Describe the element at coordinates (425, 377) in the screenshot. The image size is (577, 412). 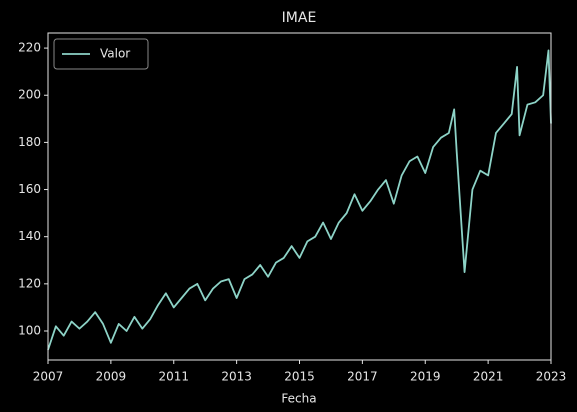
I see `x-tick-label: 2019` at that location.